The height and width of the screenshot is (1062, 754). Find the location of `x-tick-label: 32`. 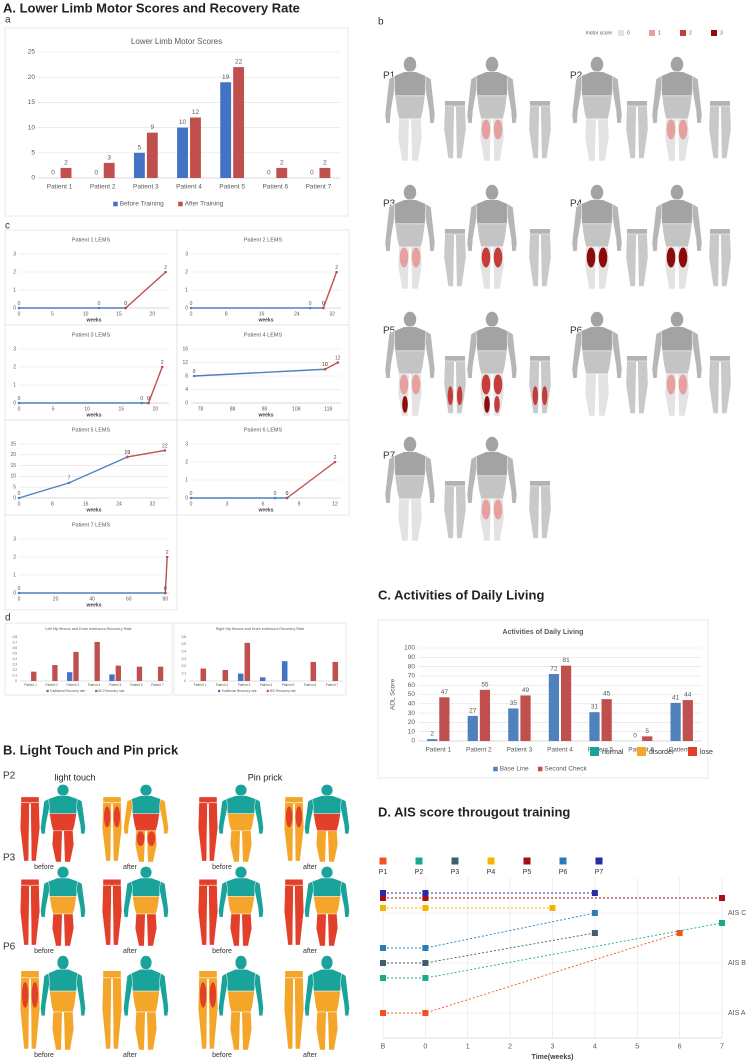

x-tick-label: 32 is located at coordinates (153, 505).